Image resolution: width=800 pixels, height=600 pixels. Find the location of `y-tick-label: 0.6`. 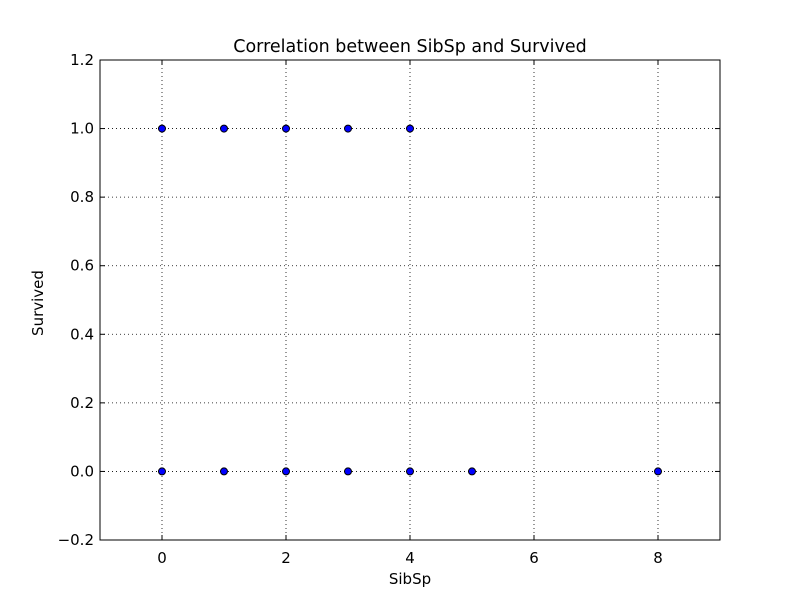

y-tick-label: 0.6 is located at coordinates (82, 266).